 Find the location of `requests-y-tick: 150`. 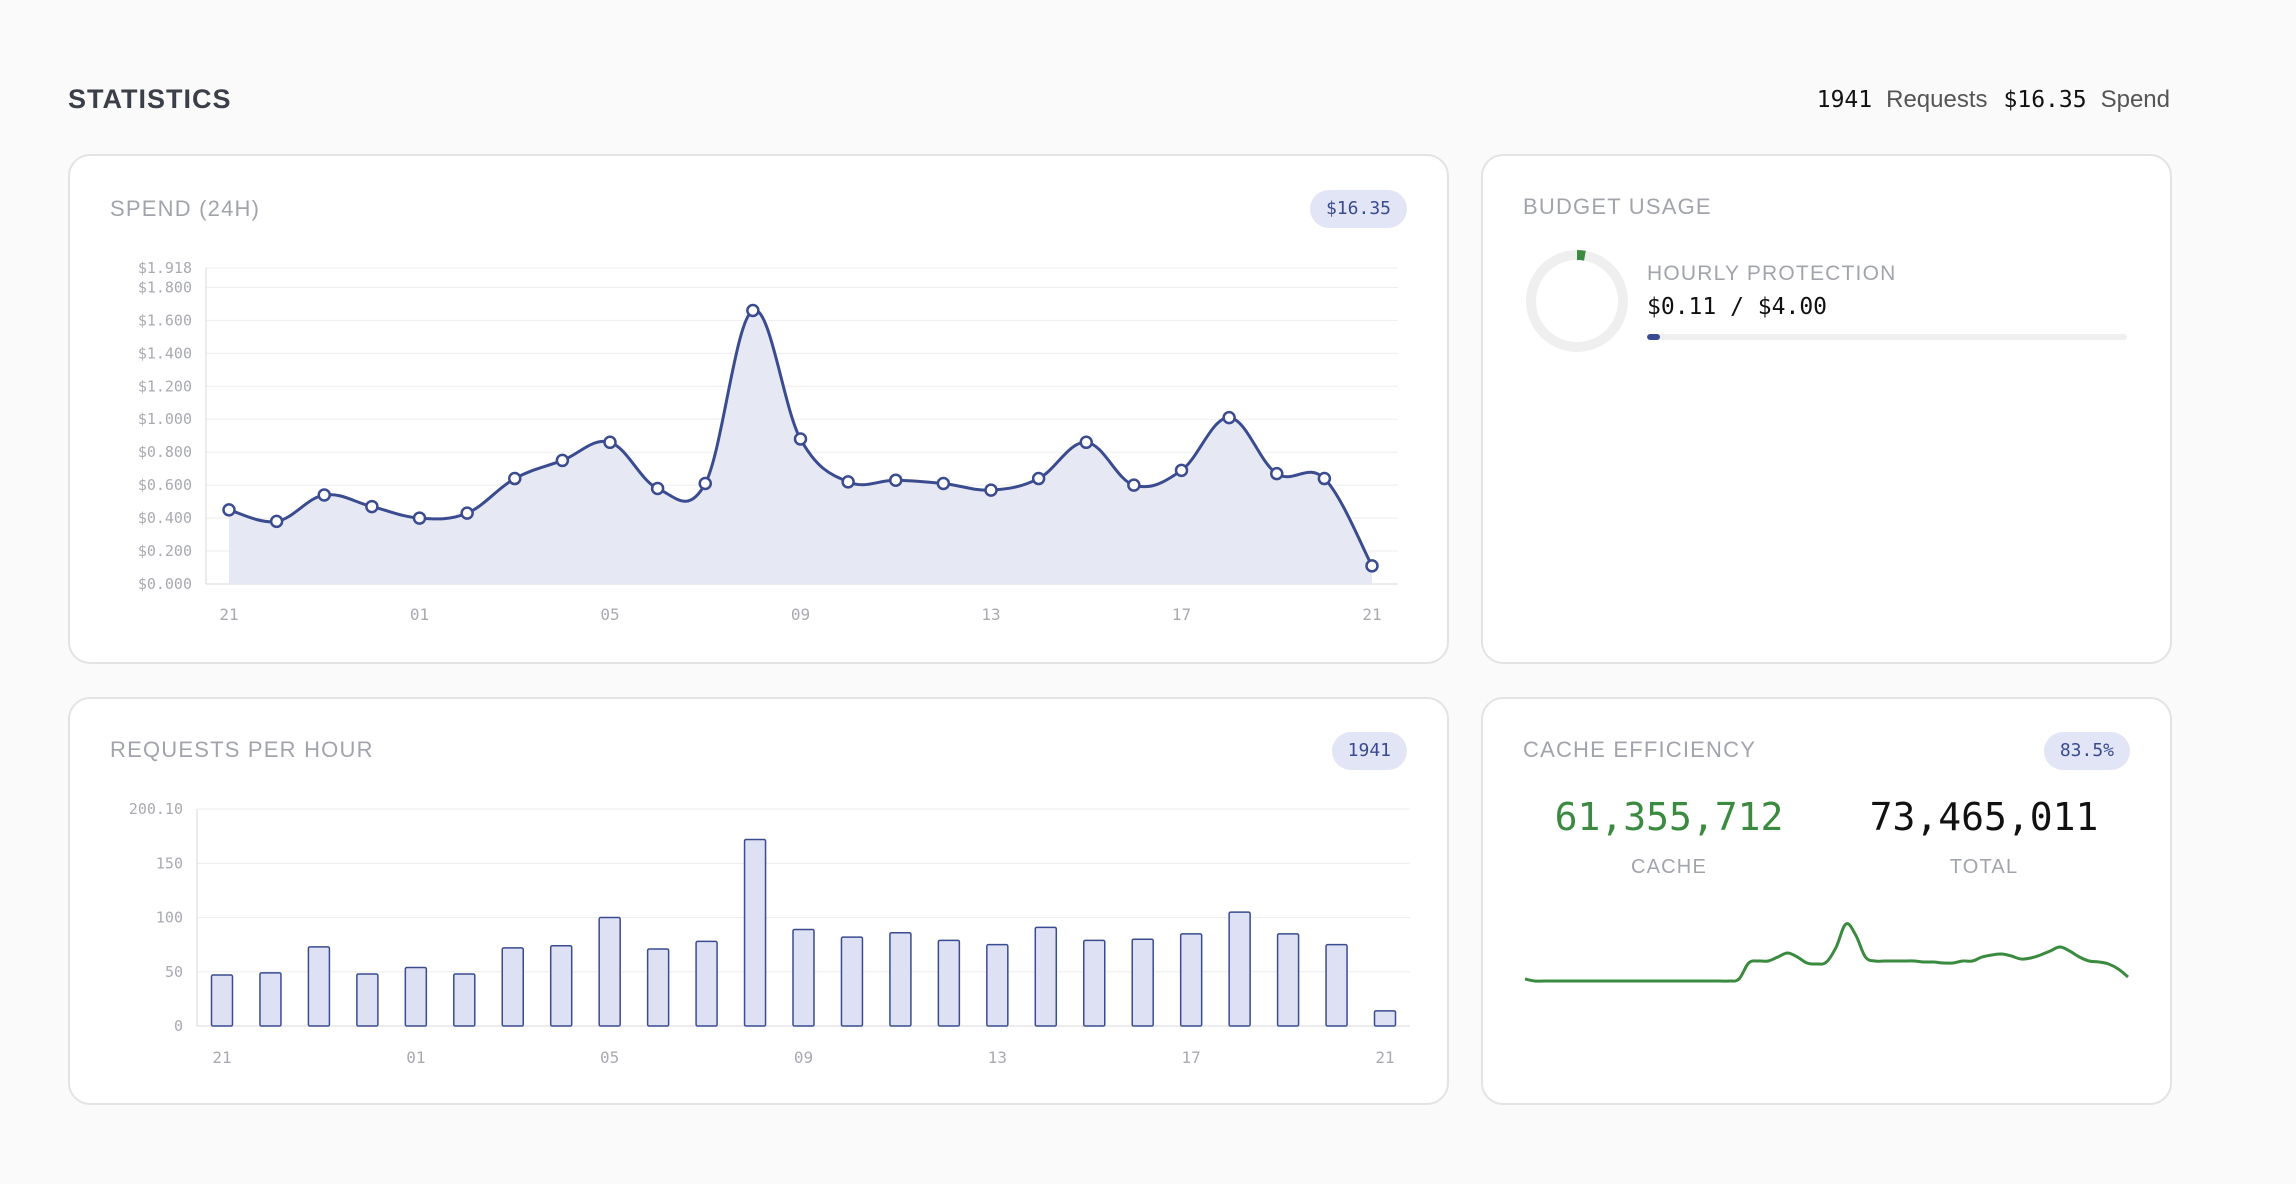

requests-y-tick: 150 is located at coordinates (169, 863).